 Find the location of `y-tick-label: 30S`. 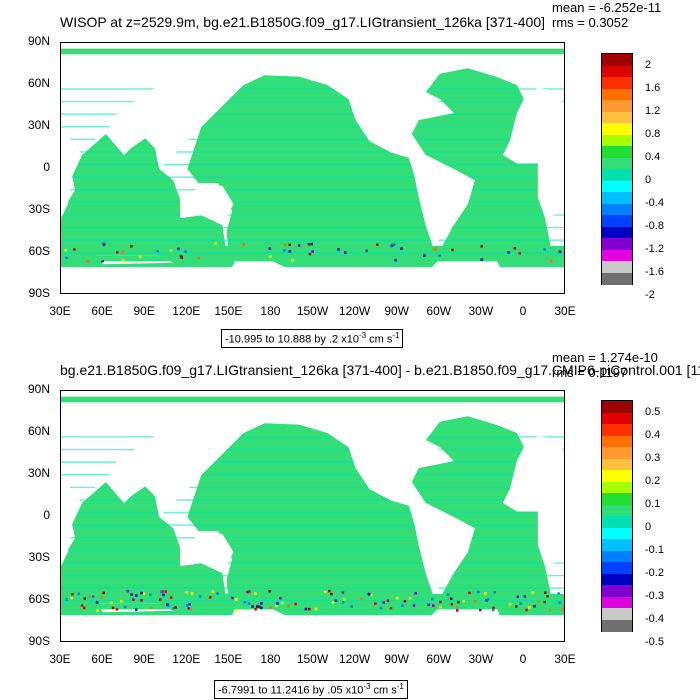

y-tick-label: 30S is located at coordinates (39, 557).